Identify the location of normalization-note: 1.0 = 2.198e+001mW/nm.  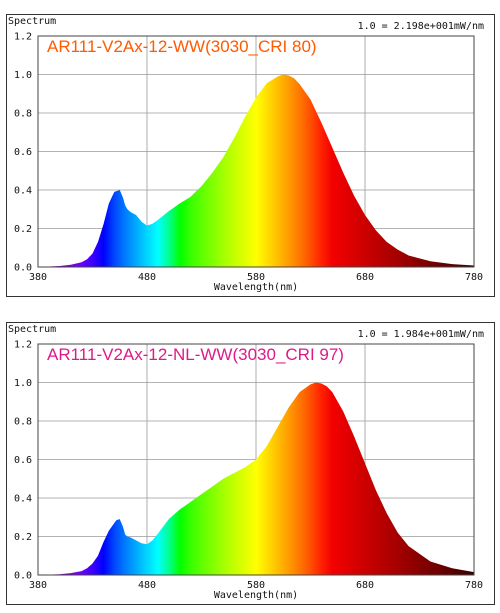
(421, 26).